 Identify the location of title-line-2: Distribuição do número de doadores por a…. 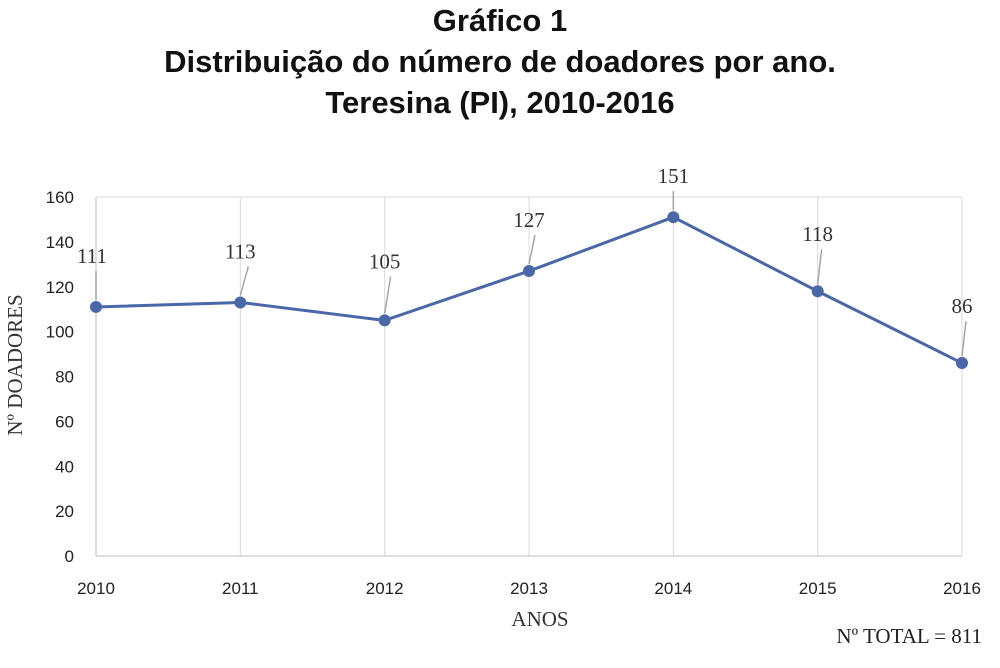
(500, 61).